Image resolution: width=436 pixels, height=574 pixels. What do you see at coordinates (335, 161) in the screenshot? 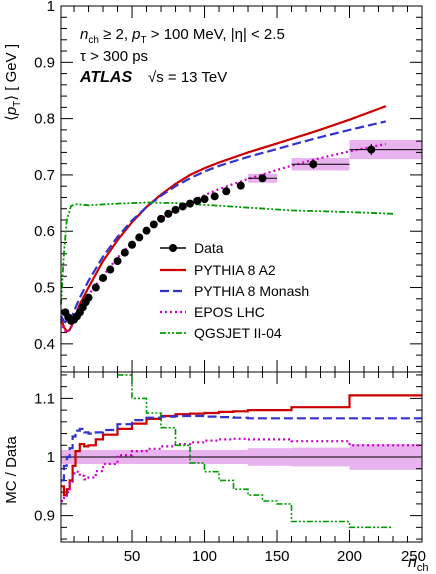
I see `data-systematic-band-layer` at bounding box center [335, 161].